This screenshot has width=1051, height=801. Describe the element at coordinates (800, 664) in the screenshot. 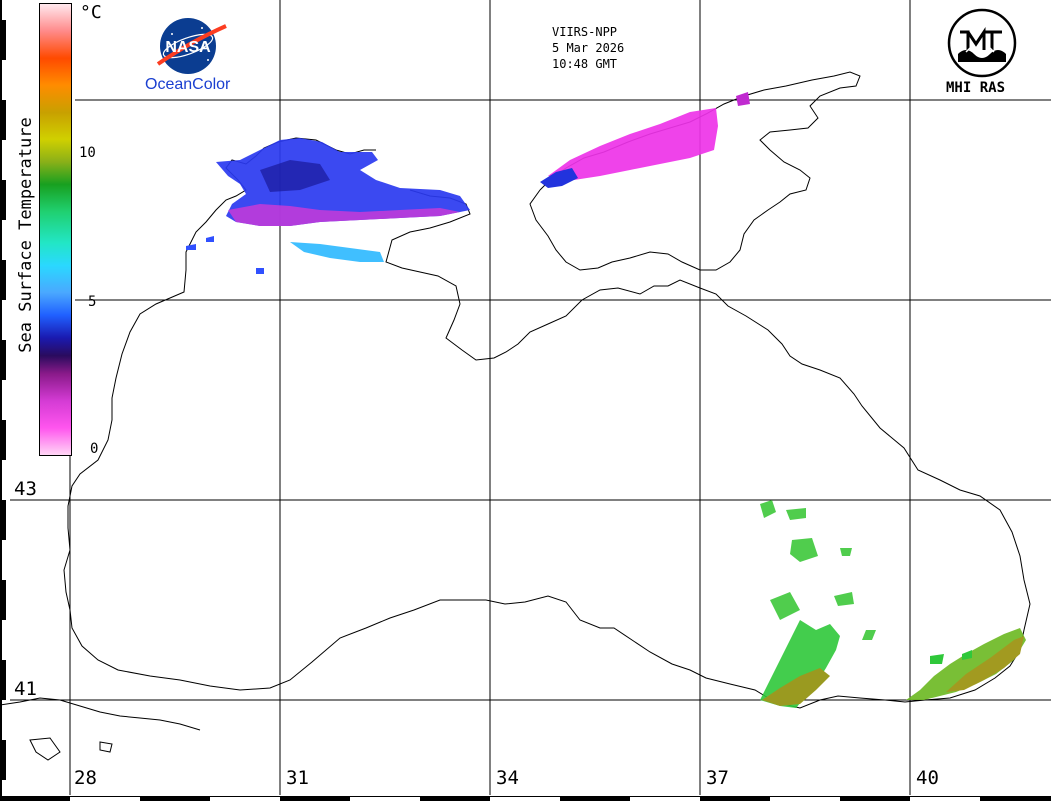

I see `sst-patch-se-green` at that location.